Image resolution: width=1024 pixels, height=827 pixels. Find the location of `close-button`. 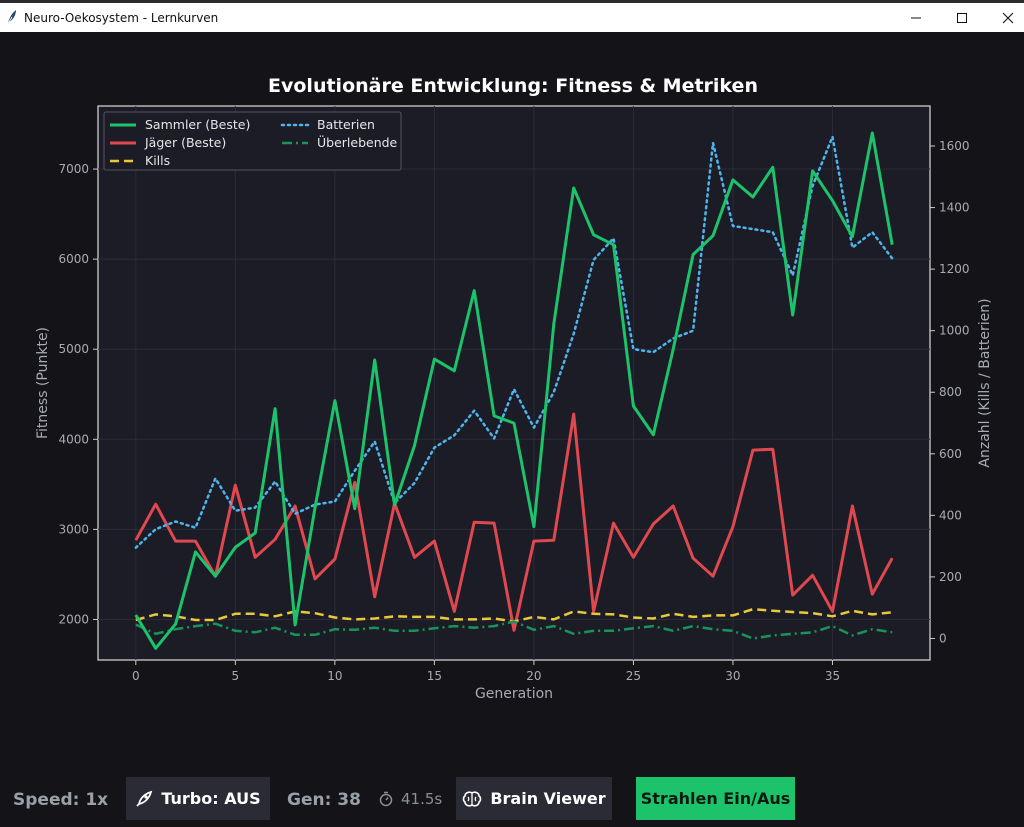

close-button is located at coordinates (1004, 17).